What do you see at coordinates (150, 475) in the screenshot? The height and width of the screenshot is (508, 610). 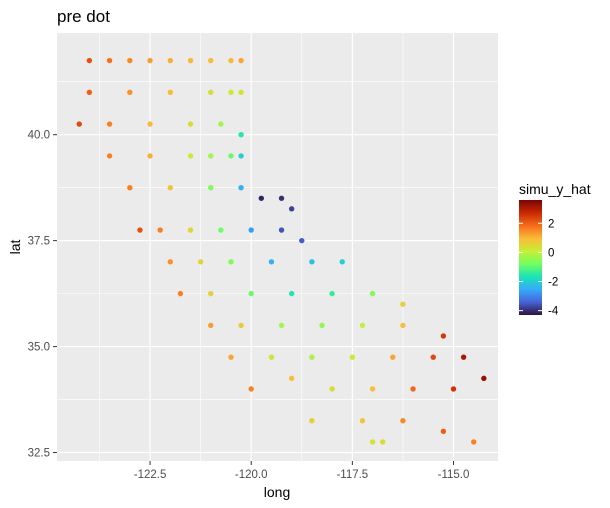 I see `x-tick-label: -122.5` at bounding box center [150, 475].